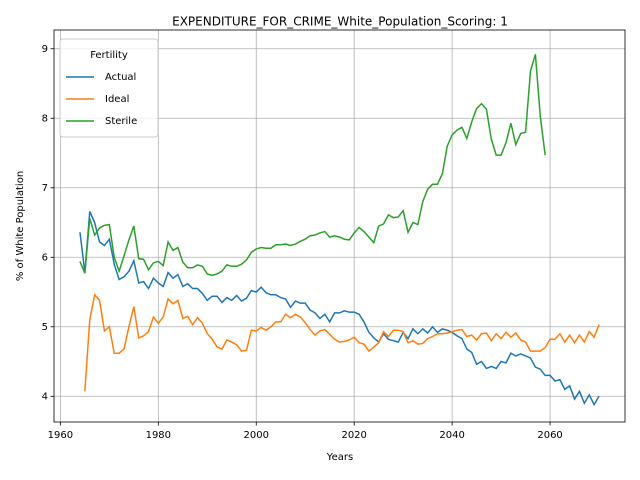 The image size is (640, 480). What do you see at coordinates (158, 435) in the screenshot?
I see `x-tick-label: 1980` at bounding box center [158, 435].